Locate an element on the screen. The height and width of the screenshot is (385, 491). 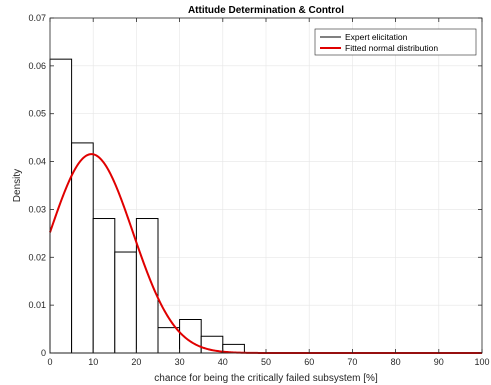
legend-label-expert-elicitation: Expert elicitation is located at coordinates (376, 37).